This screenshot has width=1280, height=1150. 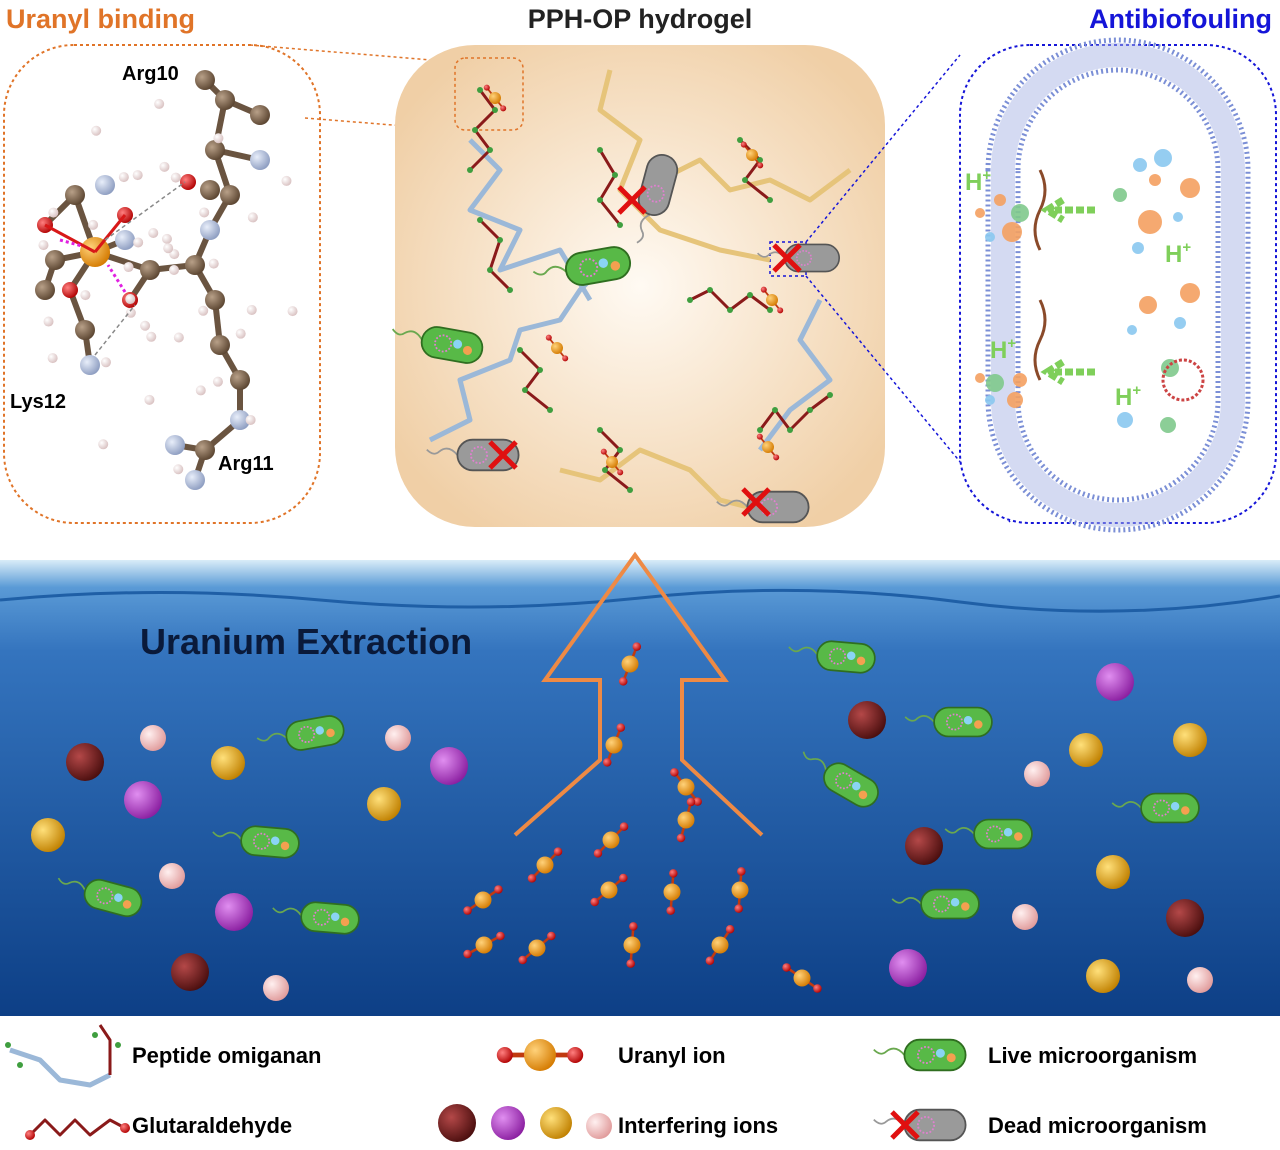 I want to click on x-stroke, so click(x=756, y=502).